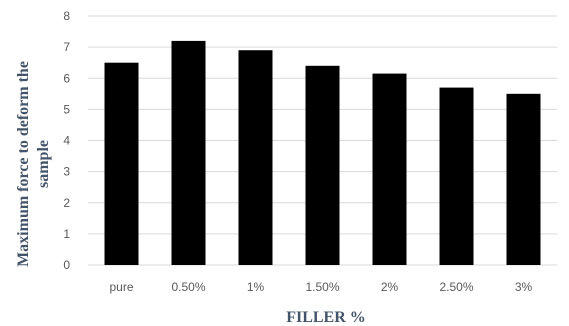 The width and height of the screenshot is (569, 326). I want to click on x-tick-label: 2.50%, so click(456, 287).